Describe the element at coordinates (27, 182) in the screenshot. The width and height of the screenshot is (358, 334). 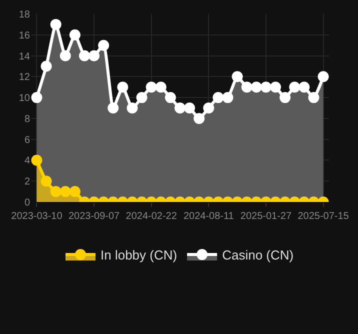
I see `y-tick-label: 2` at that location.